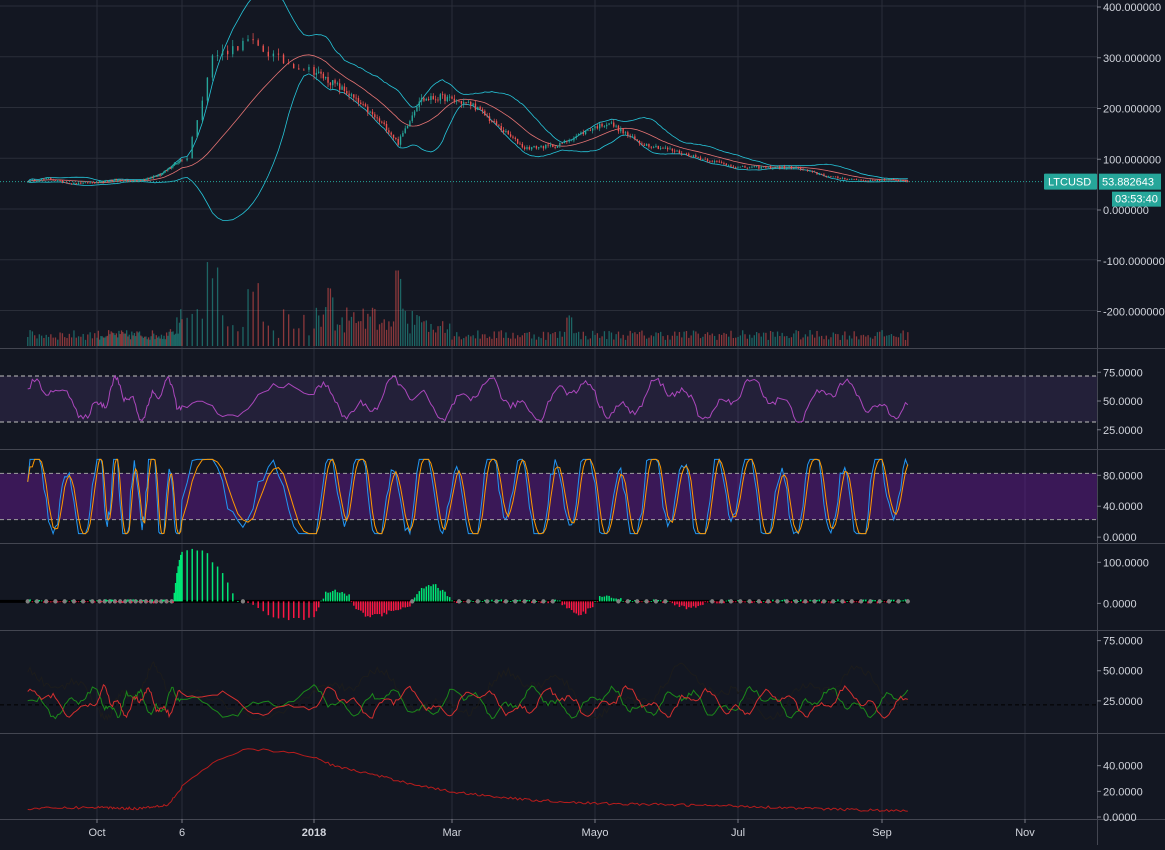 This screenshot has width=1165, height=850. I want to click on dmi-pane, so click(548, 691).